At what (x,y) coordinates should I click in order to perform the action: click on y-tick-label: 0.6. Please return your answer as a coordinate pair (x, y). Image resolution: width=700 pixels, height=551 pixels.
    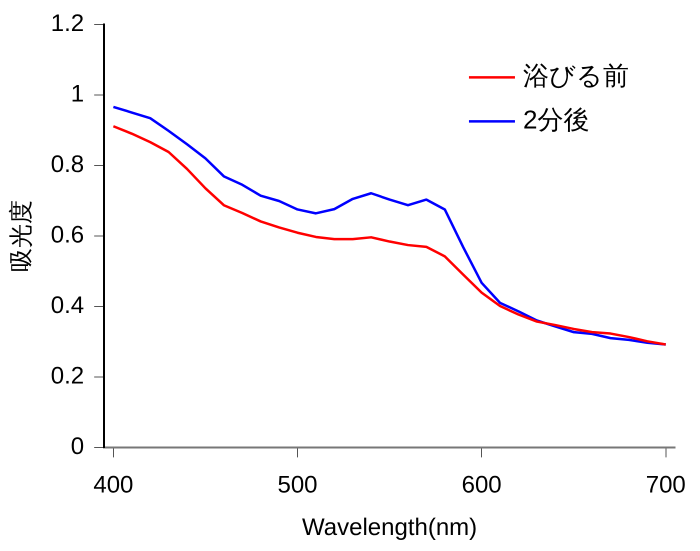
    Looking at the image, I should click on (67, 235).